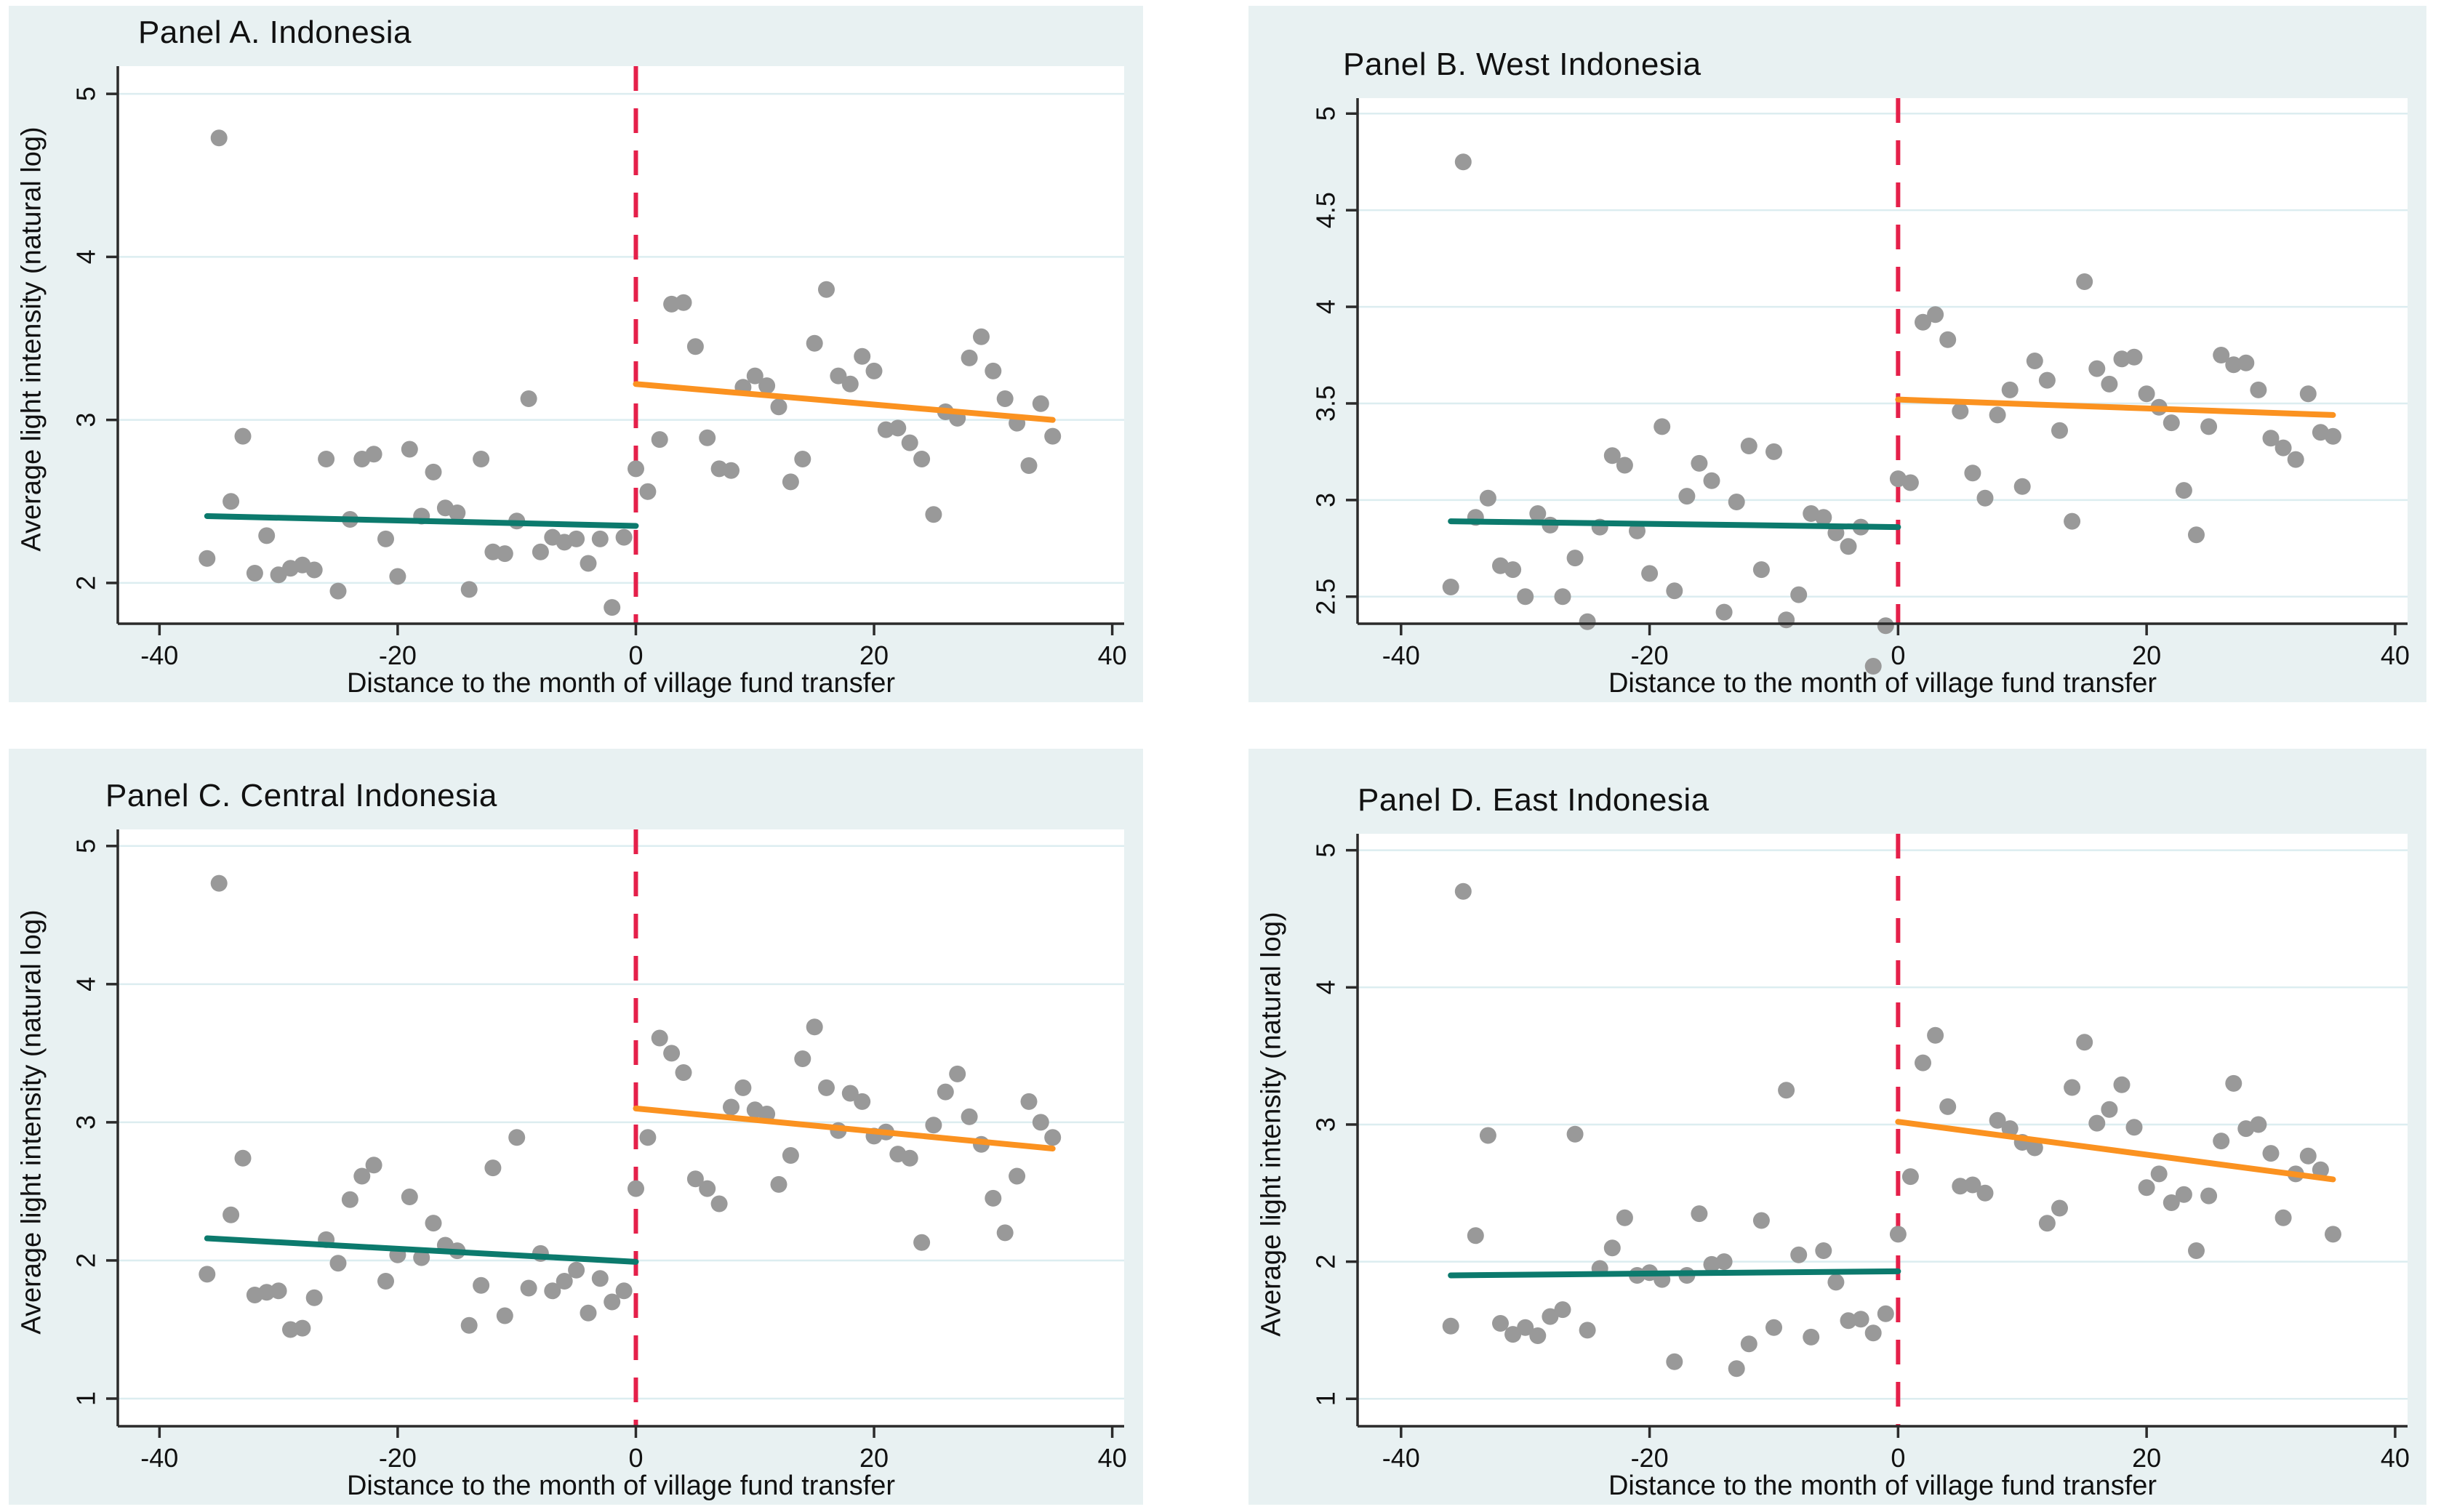  I want to click on post-treatment-fit-line, so click(2115, 407).